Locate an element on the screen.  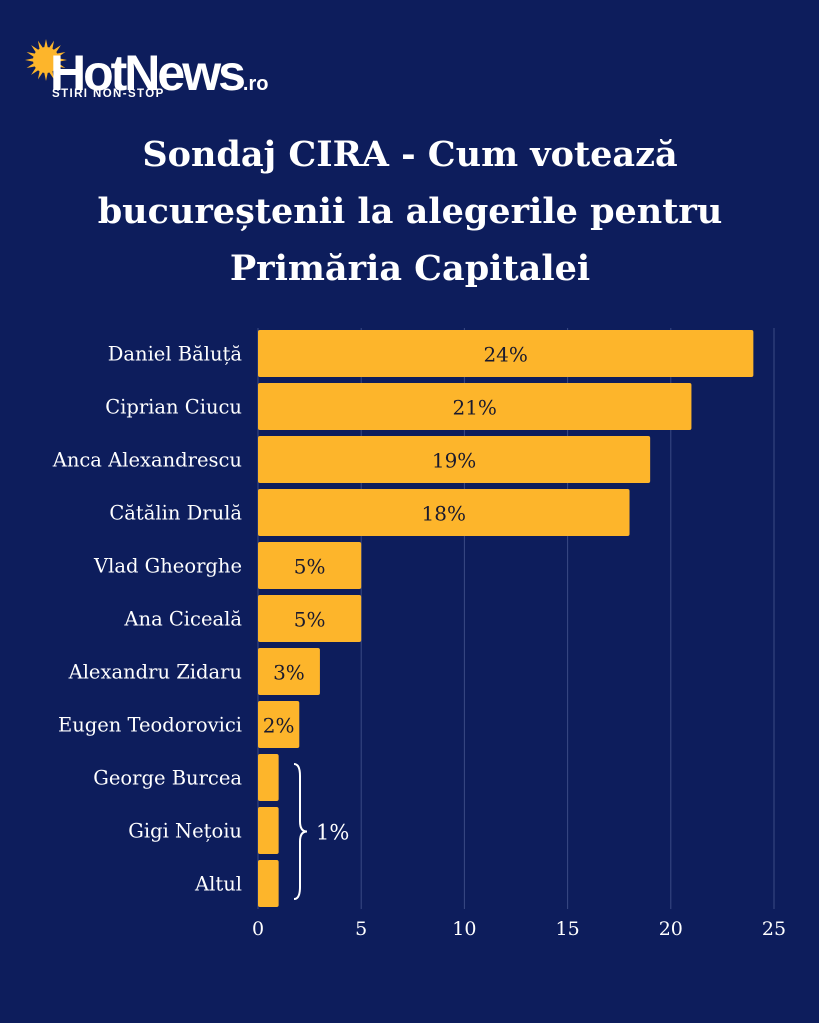
group-annotation-label: 1% is located at coordinates (332, 833).